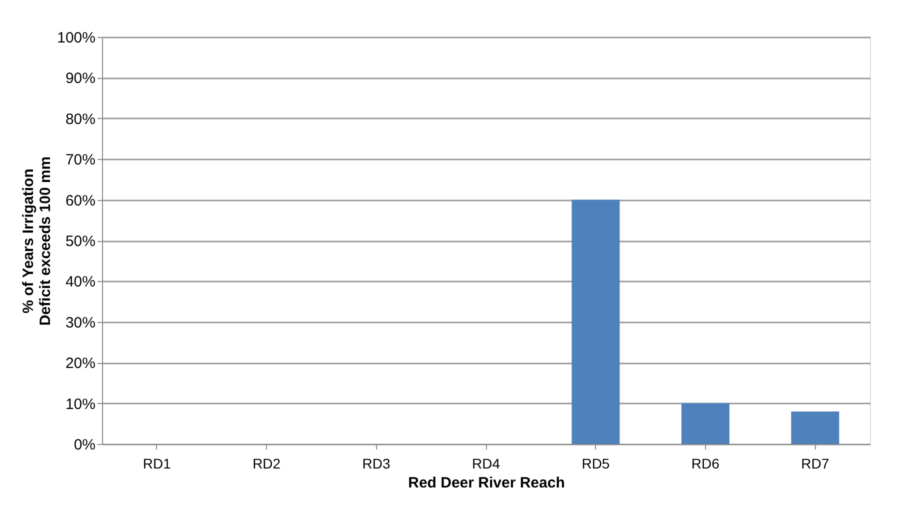  What do you see at coordinates (376, 464) in the screenshot?
I see `x-tick-label: RD3` at bounding box center [376, 464].